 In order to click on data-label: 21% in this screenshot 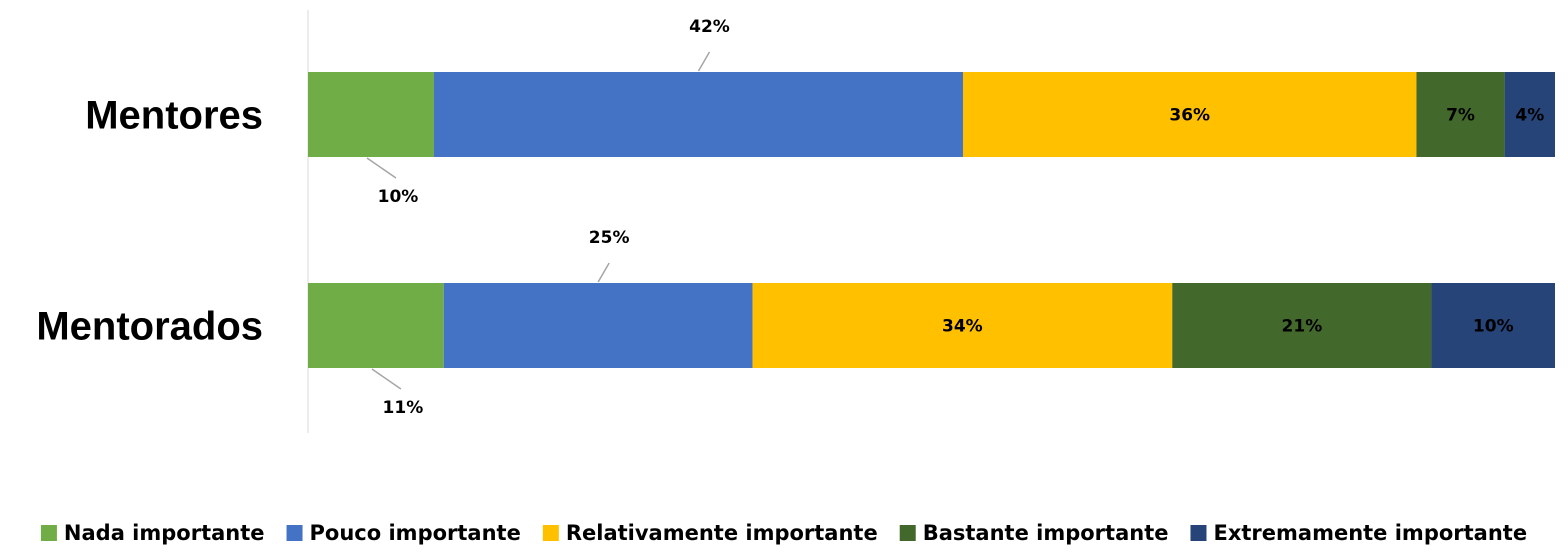, I will do `click(1302, 327)`.